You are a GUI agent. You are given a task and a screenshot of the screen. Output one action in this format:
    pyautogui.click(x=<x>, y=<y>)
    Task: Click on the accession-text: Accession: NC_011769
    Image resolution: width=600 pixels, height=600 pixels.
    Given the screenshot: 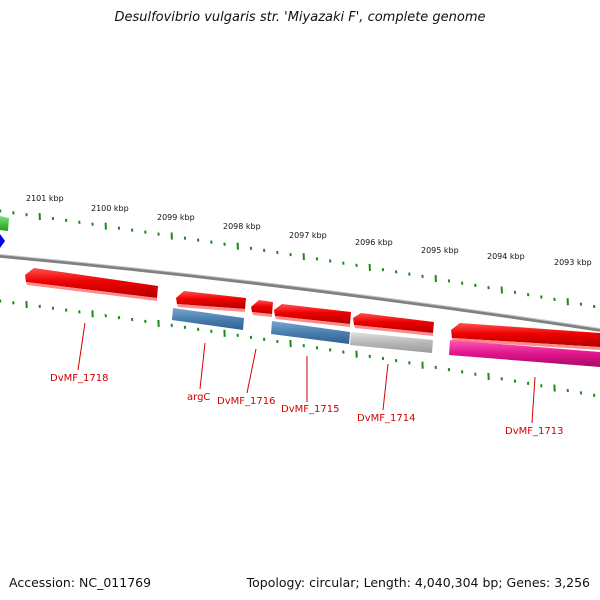 What is the action you would take?
    pyautogui.click(x=80, y=582)
    